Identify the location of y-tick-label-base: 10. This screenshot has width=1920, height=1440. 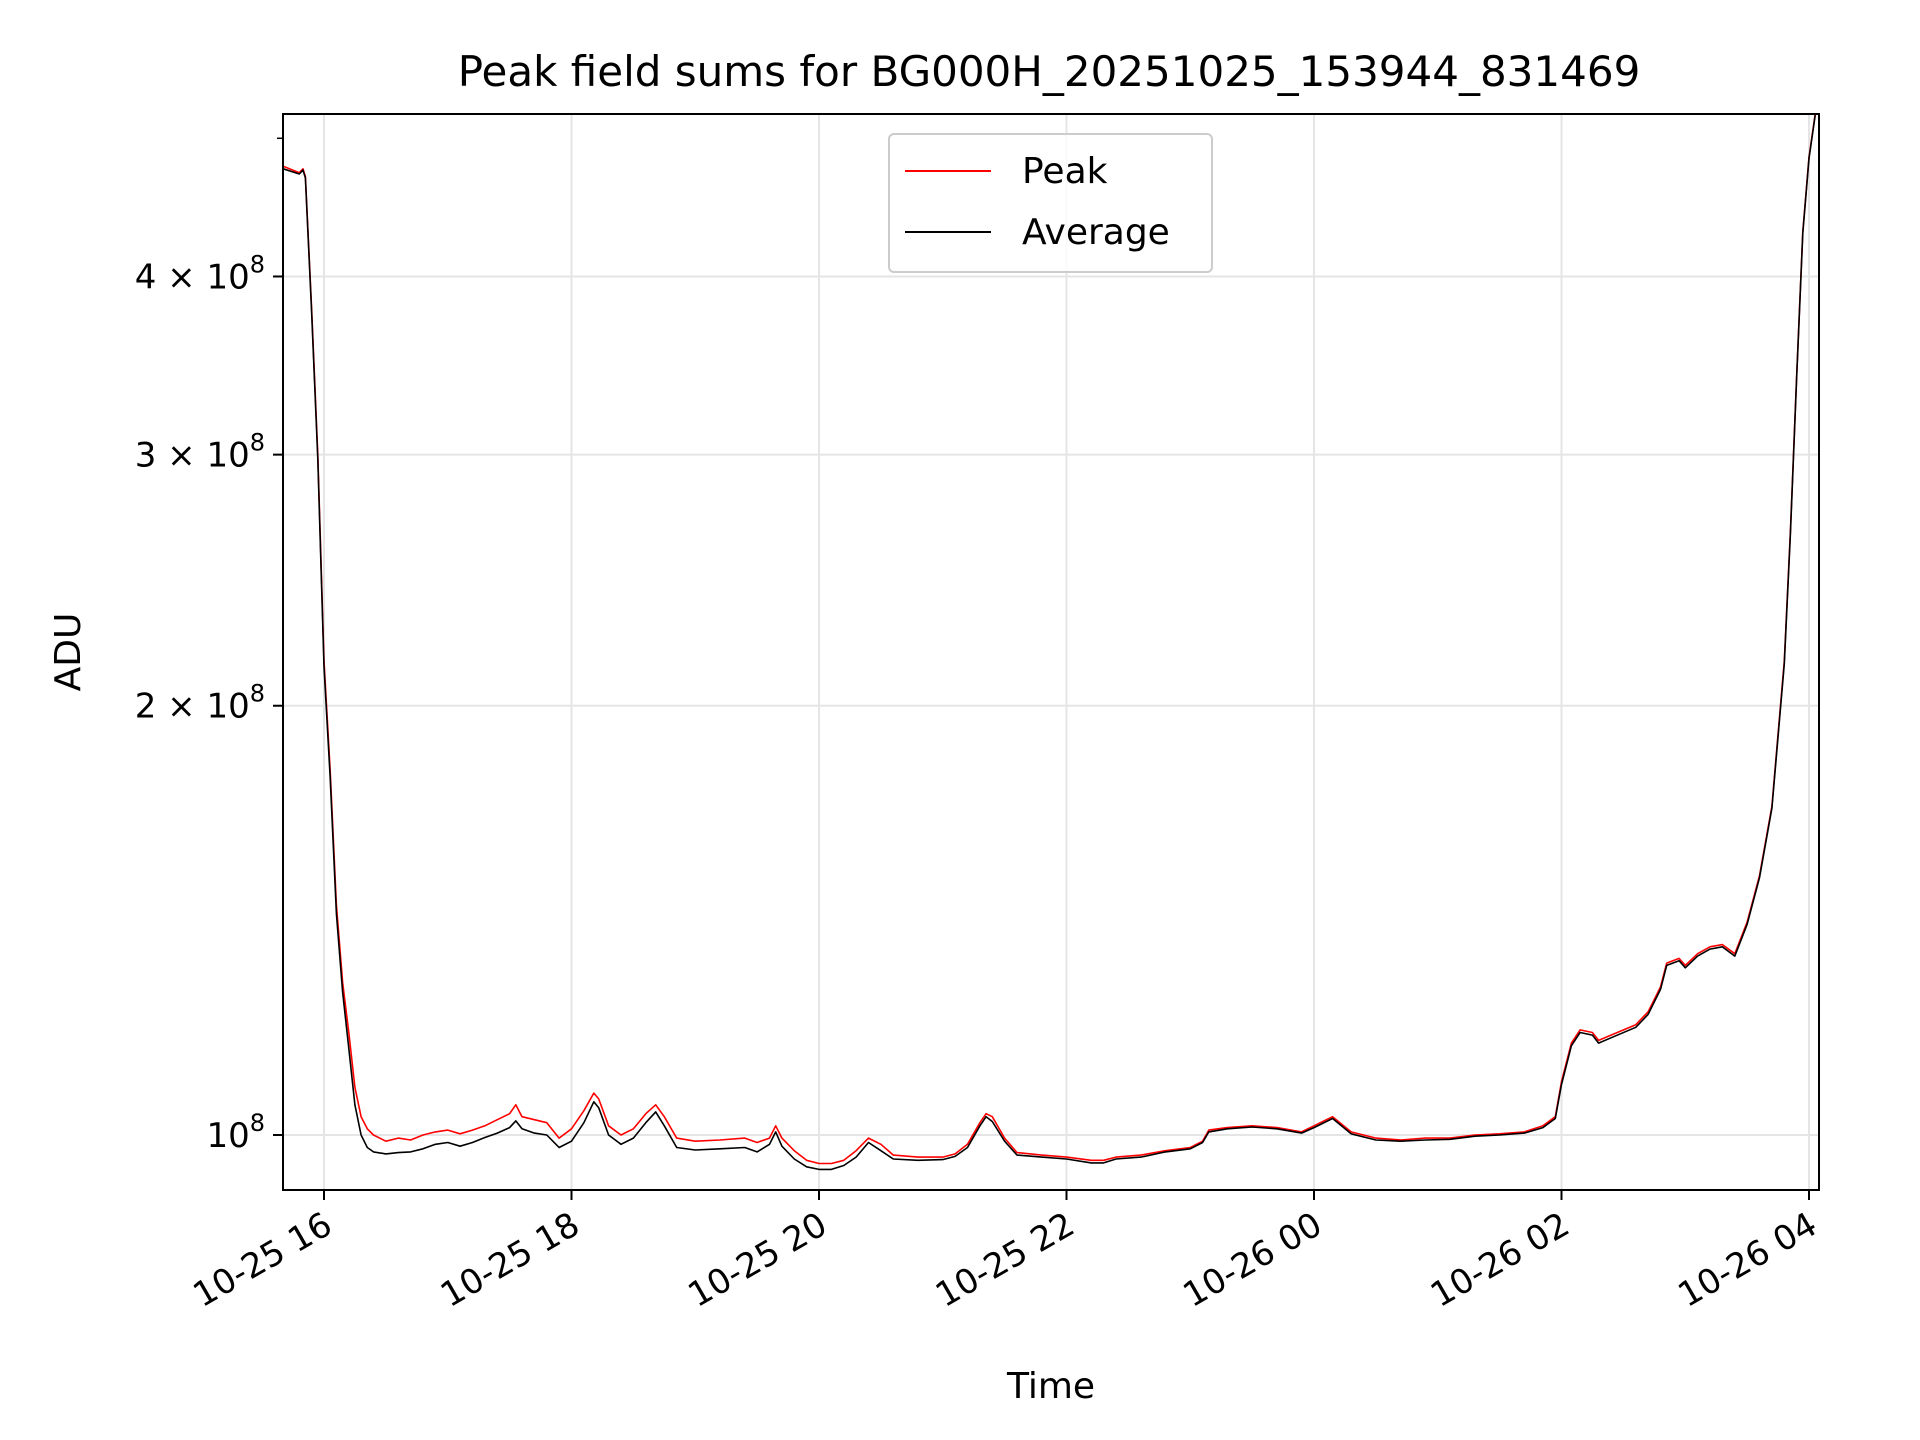
(227, 1136).